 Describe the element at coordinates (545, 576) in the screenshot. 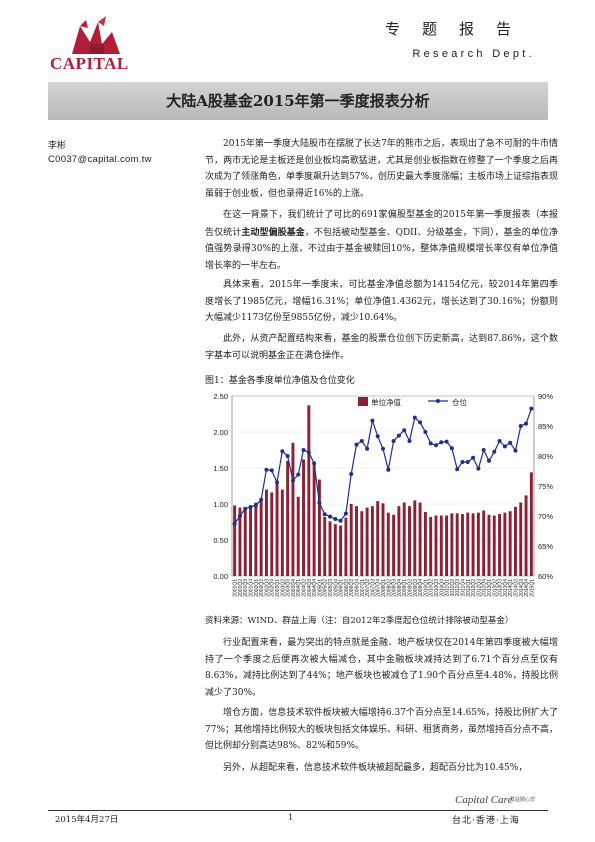

I see `y2-tick-label: 60%` at that location.